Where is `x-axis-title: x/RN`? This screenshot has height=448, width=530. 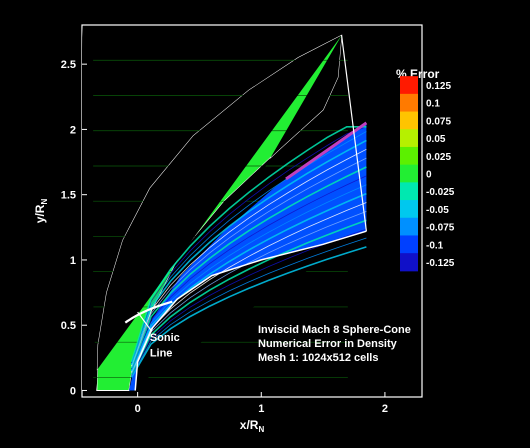
x-axis-title: x/RN is located at coordinates (252, 426).